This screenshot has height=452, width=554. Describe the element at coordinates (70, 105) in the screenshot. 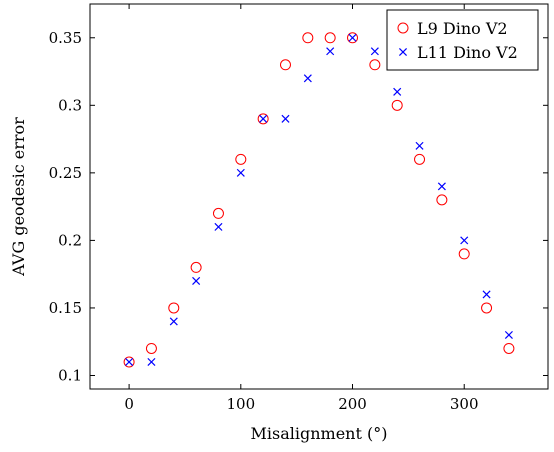

I see `y-tick-label: 0.3` at that location.